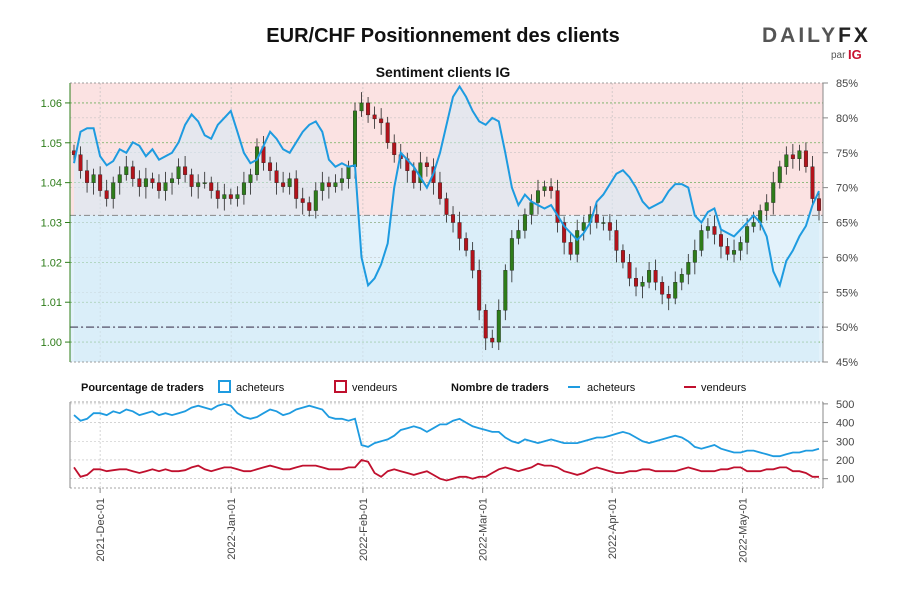 The image size is (900, 600). Describe the element at coordinates (260, 388) in the screenshot. I see `legend-pct-buyers-text: acheteurs` at that location.